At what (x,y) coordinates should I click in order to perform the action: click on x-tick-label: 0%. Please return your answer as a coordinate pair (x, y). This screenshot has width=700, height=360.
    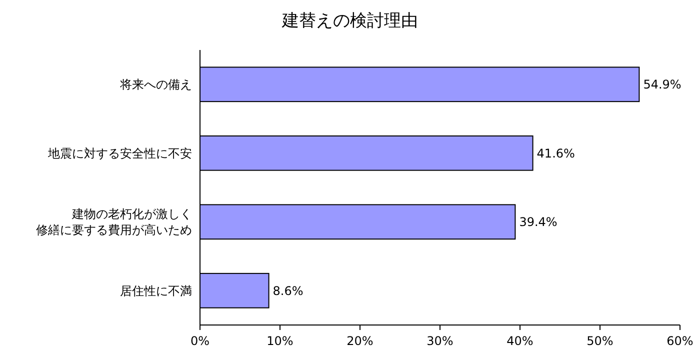
    Looking at the image, I should click on (200, 341).